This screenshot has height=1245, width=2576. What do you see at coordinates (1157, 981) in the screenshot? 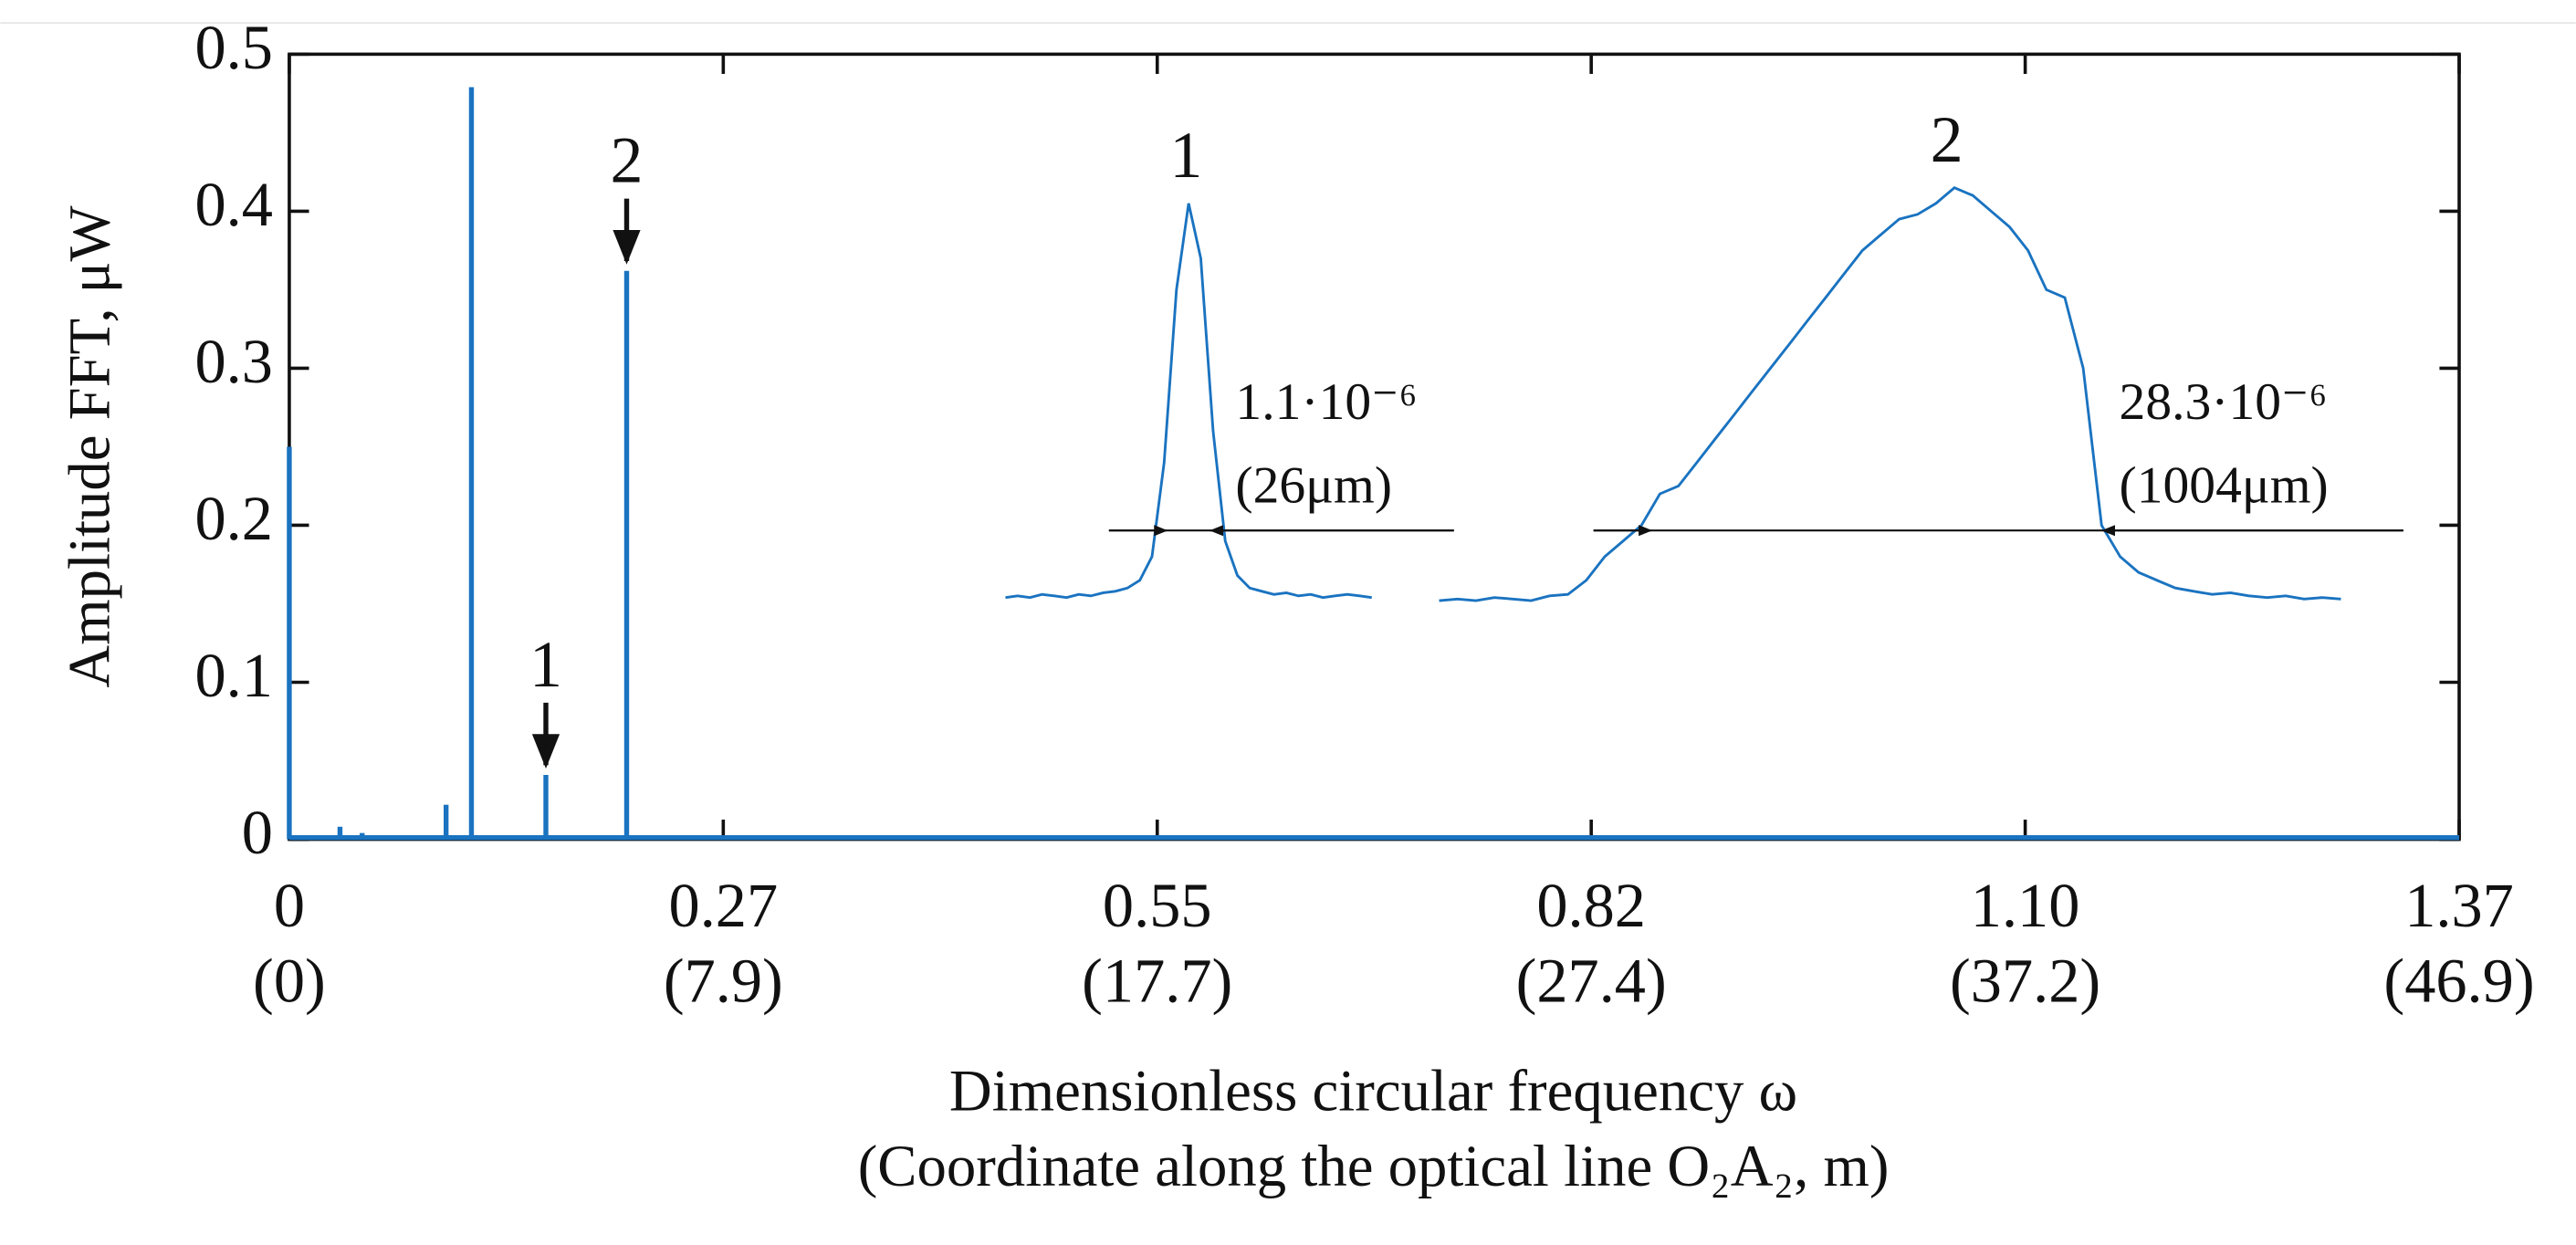
I see `x-tick-label: (17.7)` at bounding box center [1157, 981].